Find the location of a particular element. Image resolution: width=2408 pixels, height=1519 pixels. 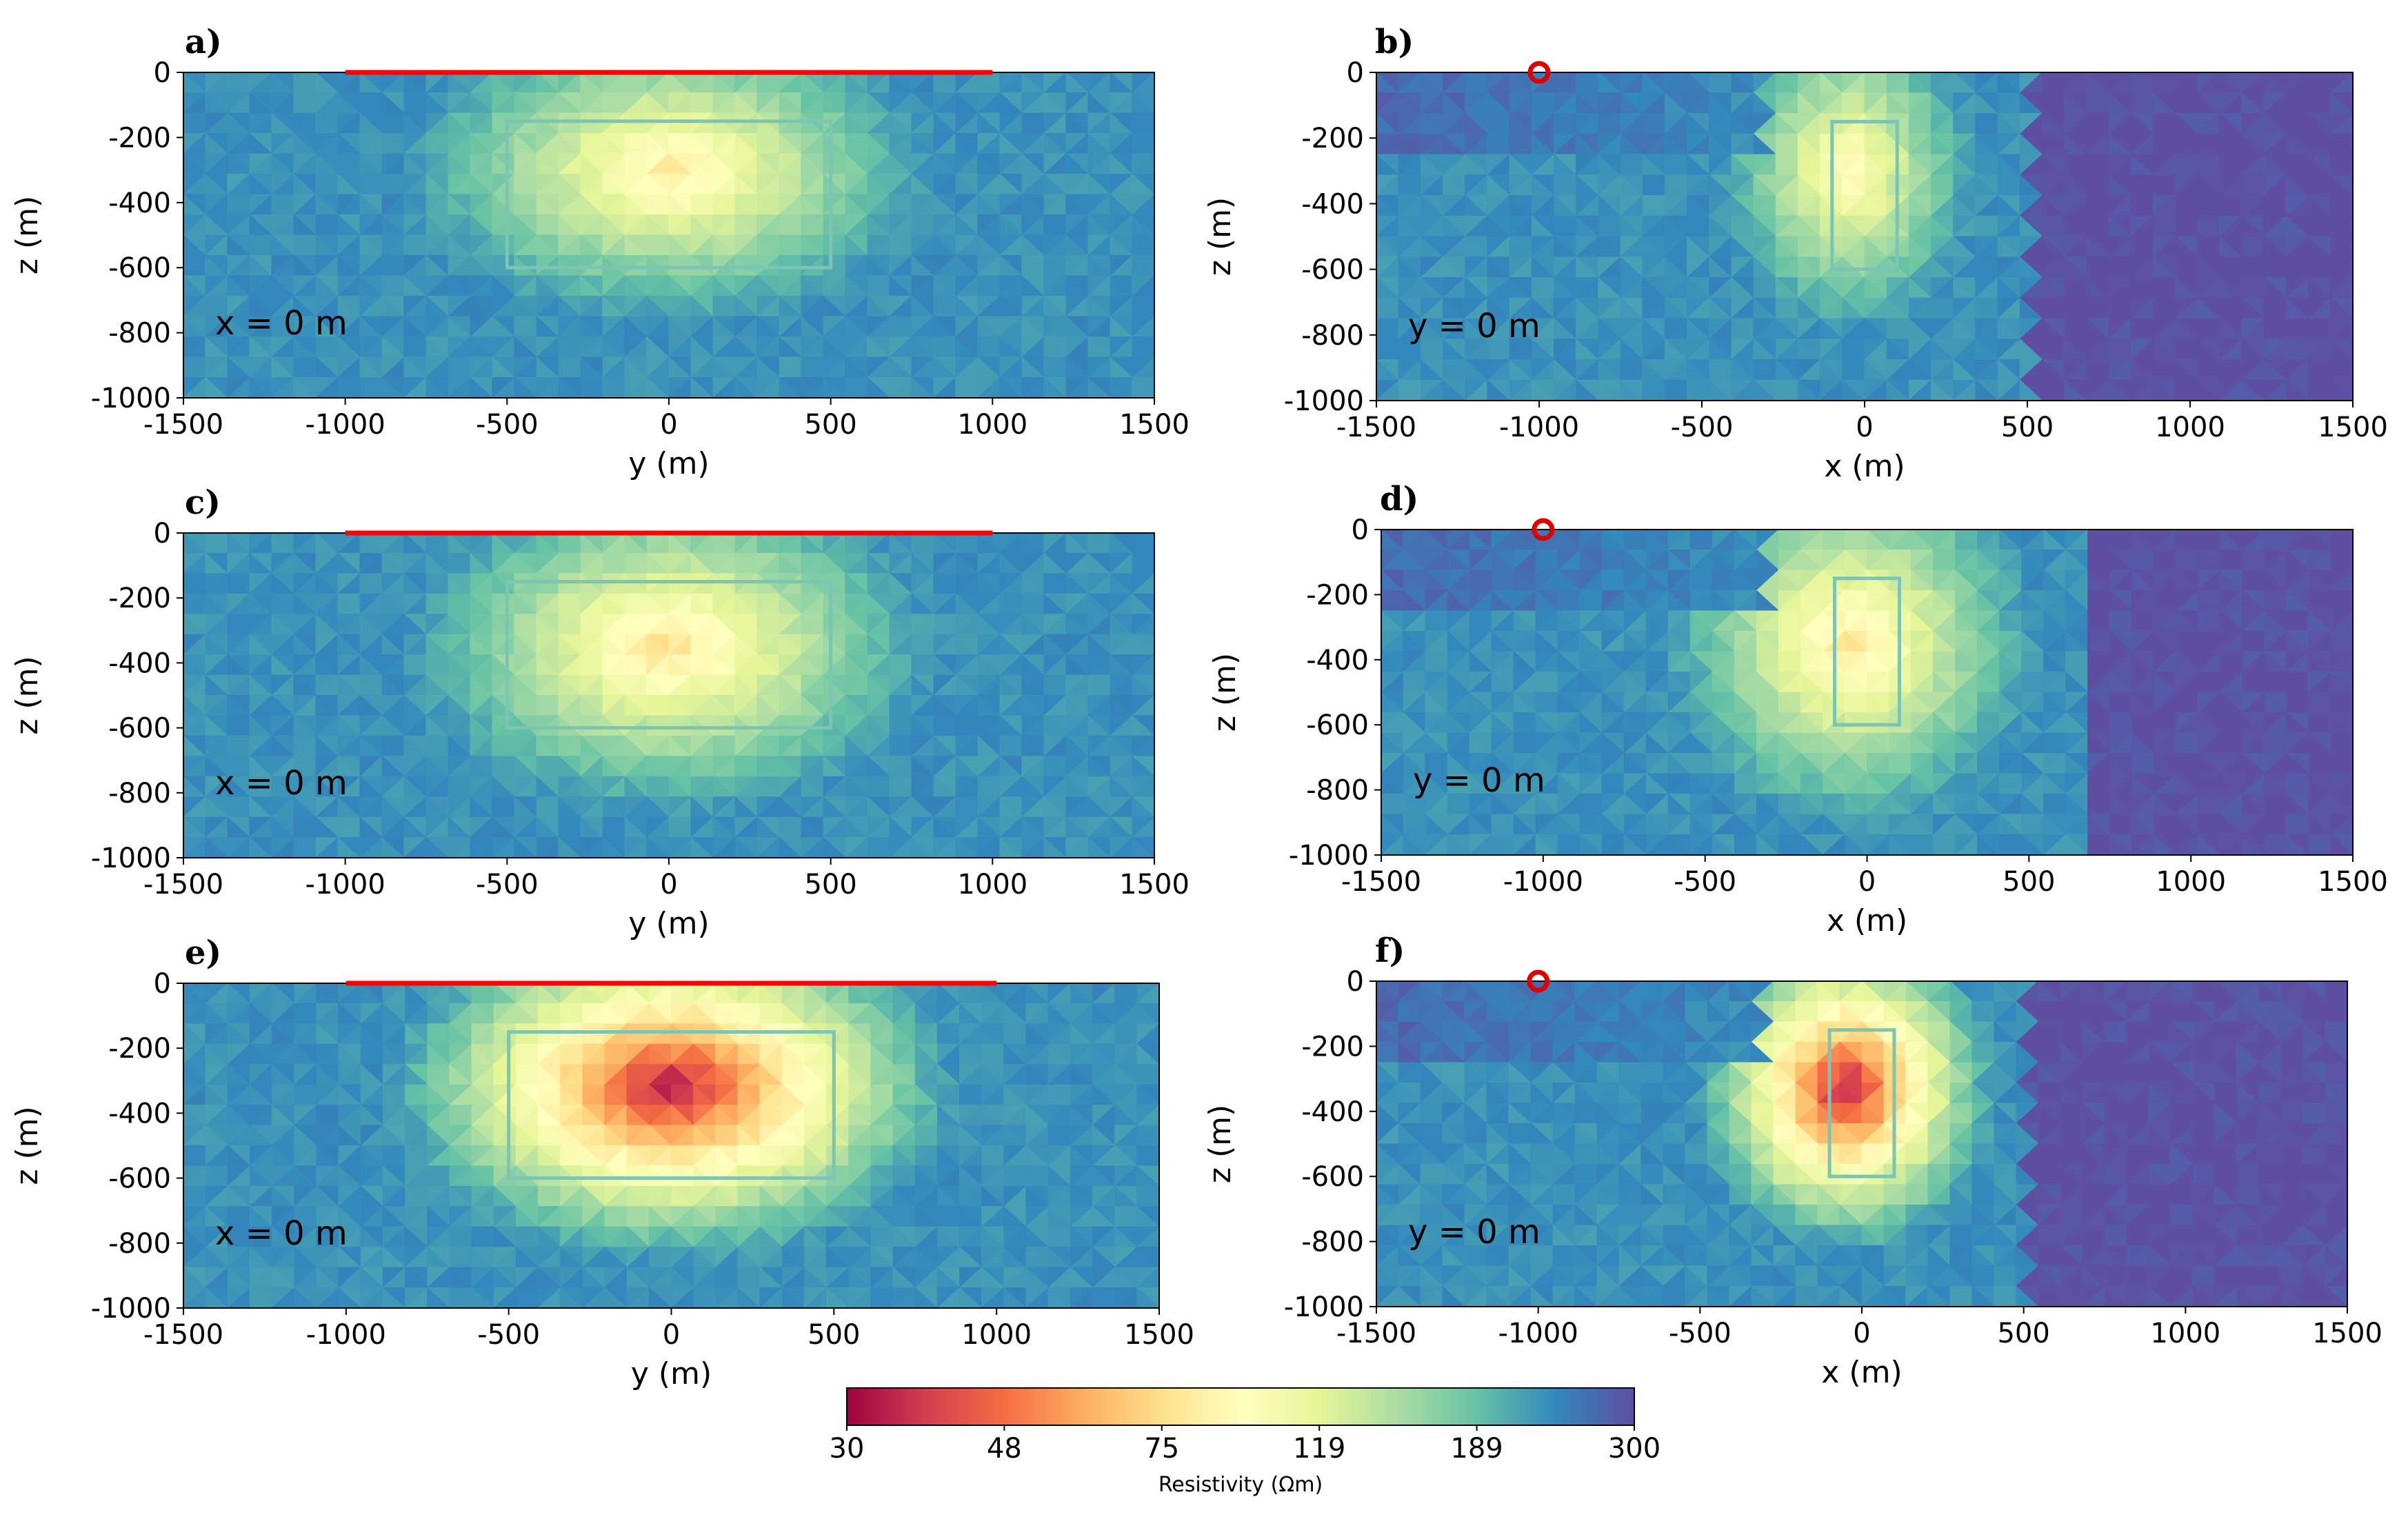

panel-label: a) is located at coordinates (203, 42).